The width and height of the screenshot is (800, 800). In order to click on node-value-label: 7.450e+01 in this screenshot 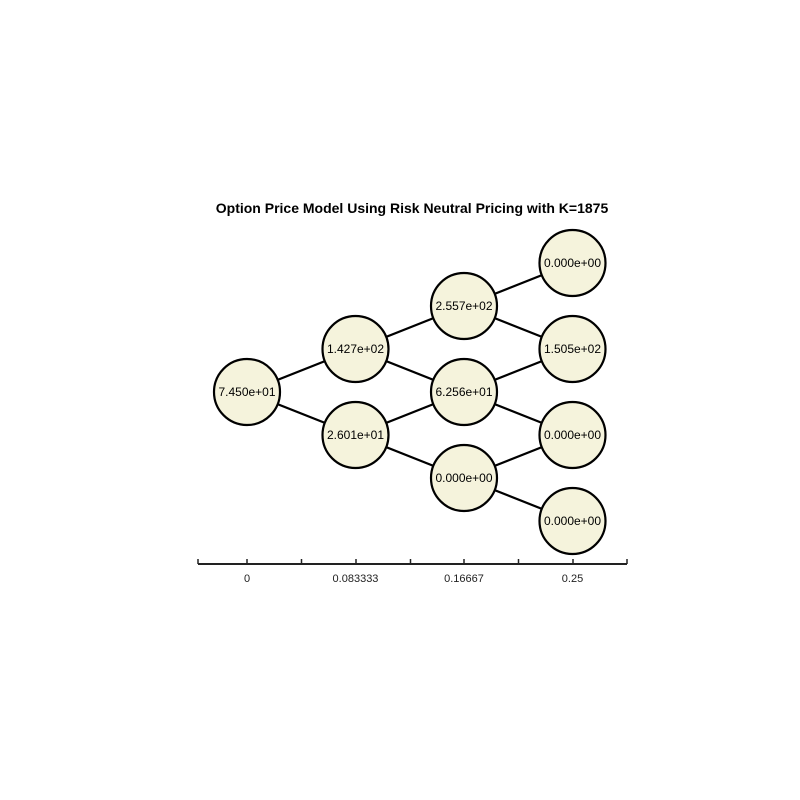, I will do `click(246, 392)`.